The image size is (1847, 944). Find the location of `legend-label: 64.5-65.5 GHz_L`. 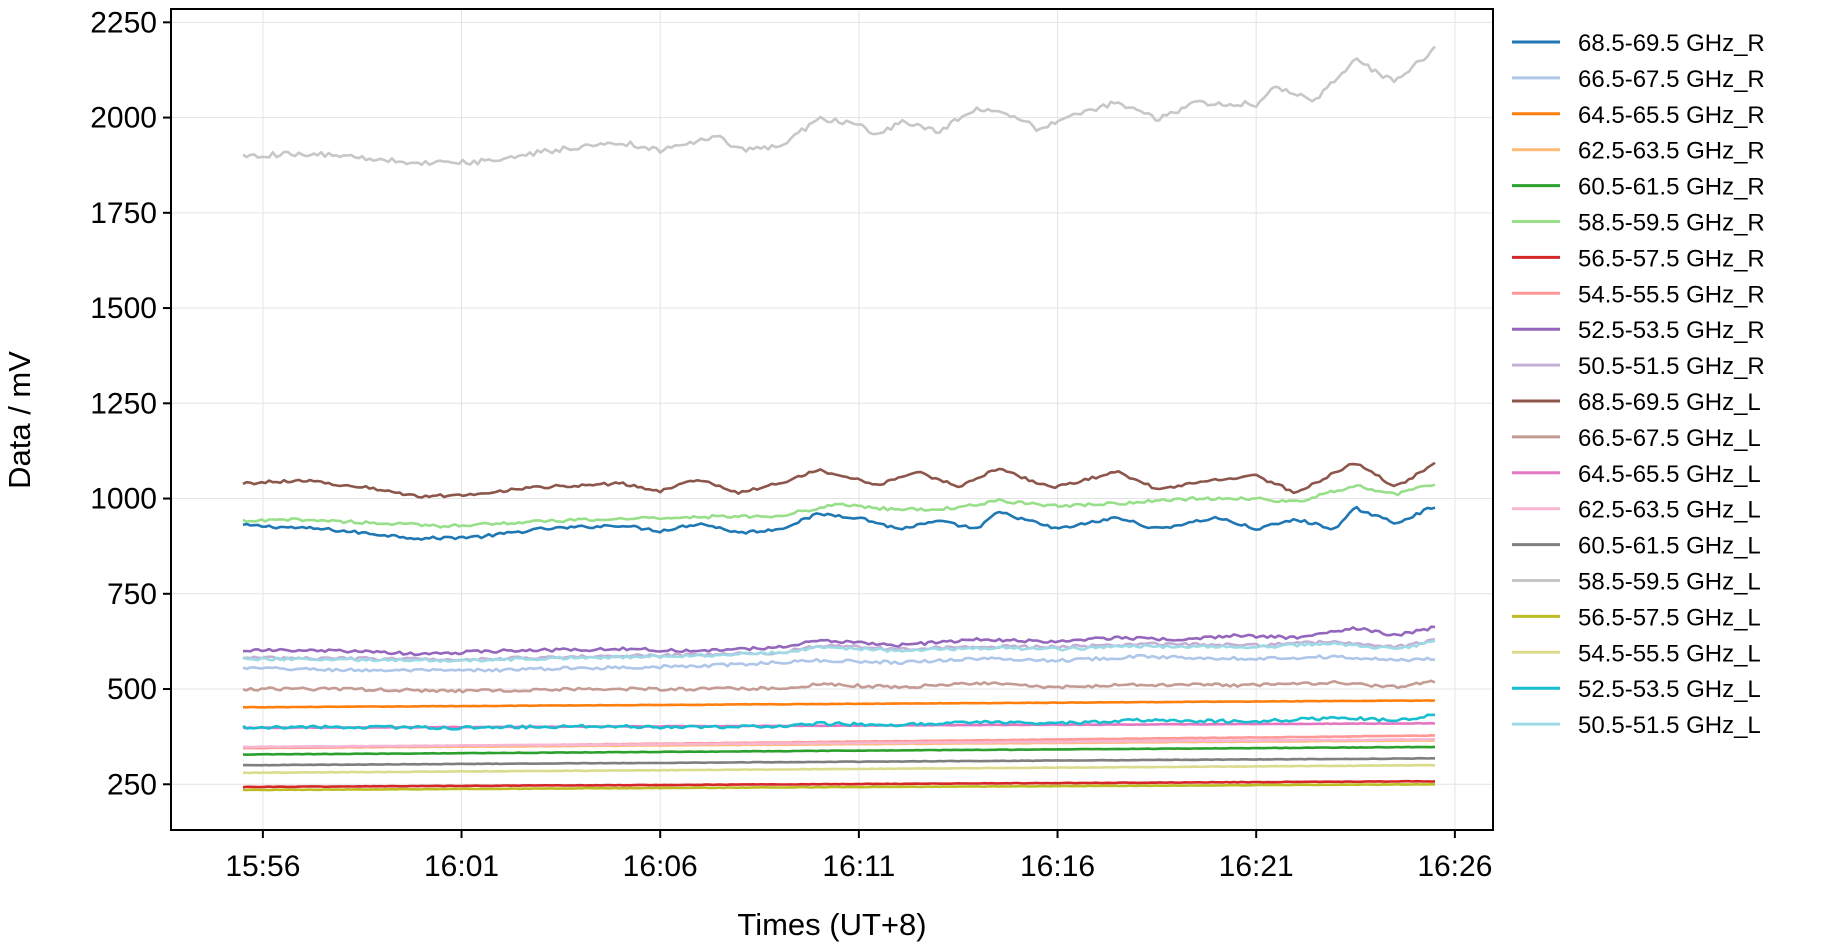

legend-label: 64.5-65.5 GHz_L is located at coordinates (1669, 474).